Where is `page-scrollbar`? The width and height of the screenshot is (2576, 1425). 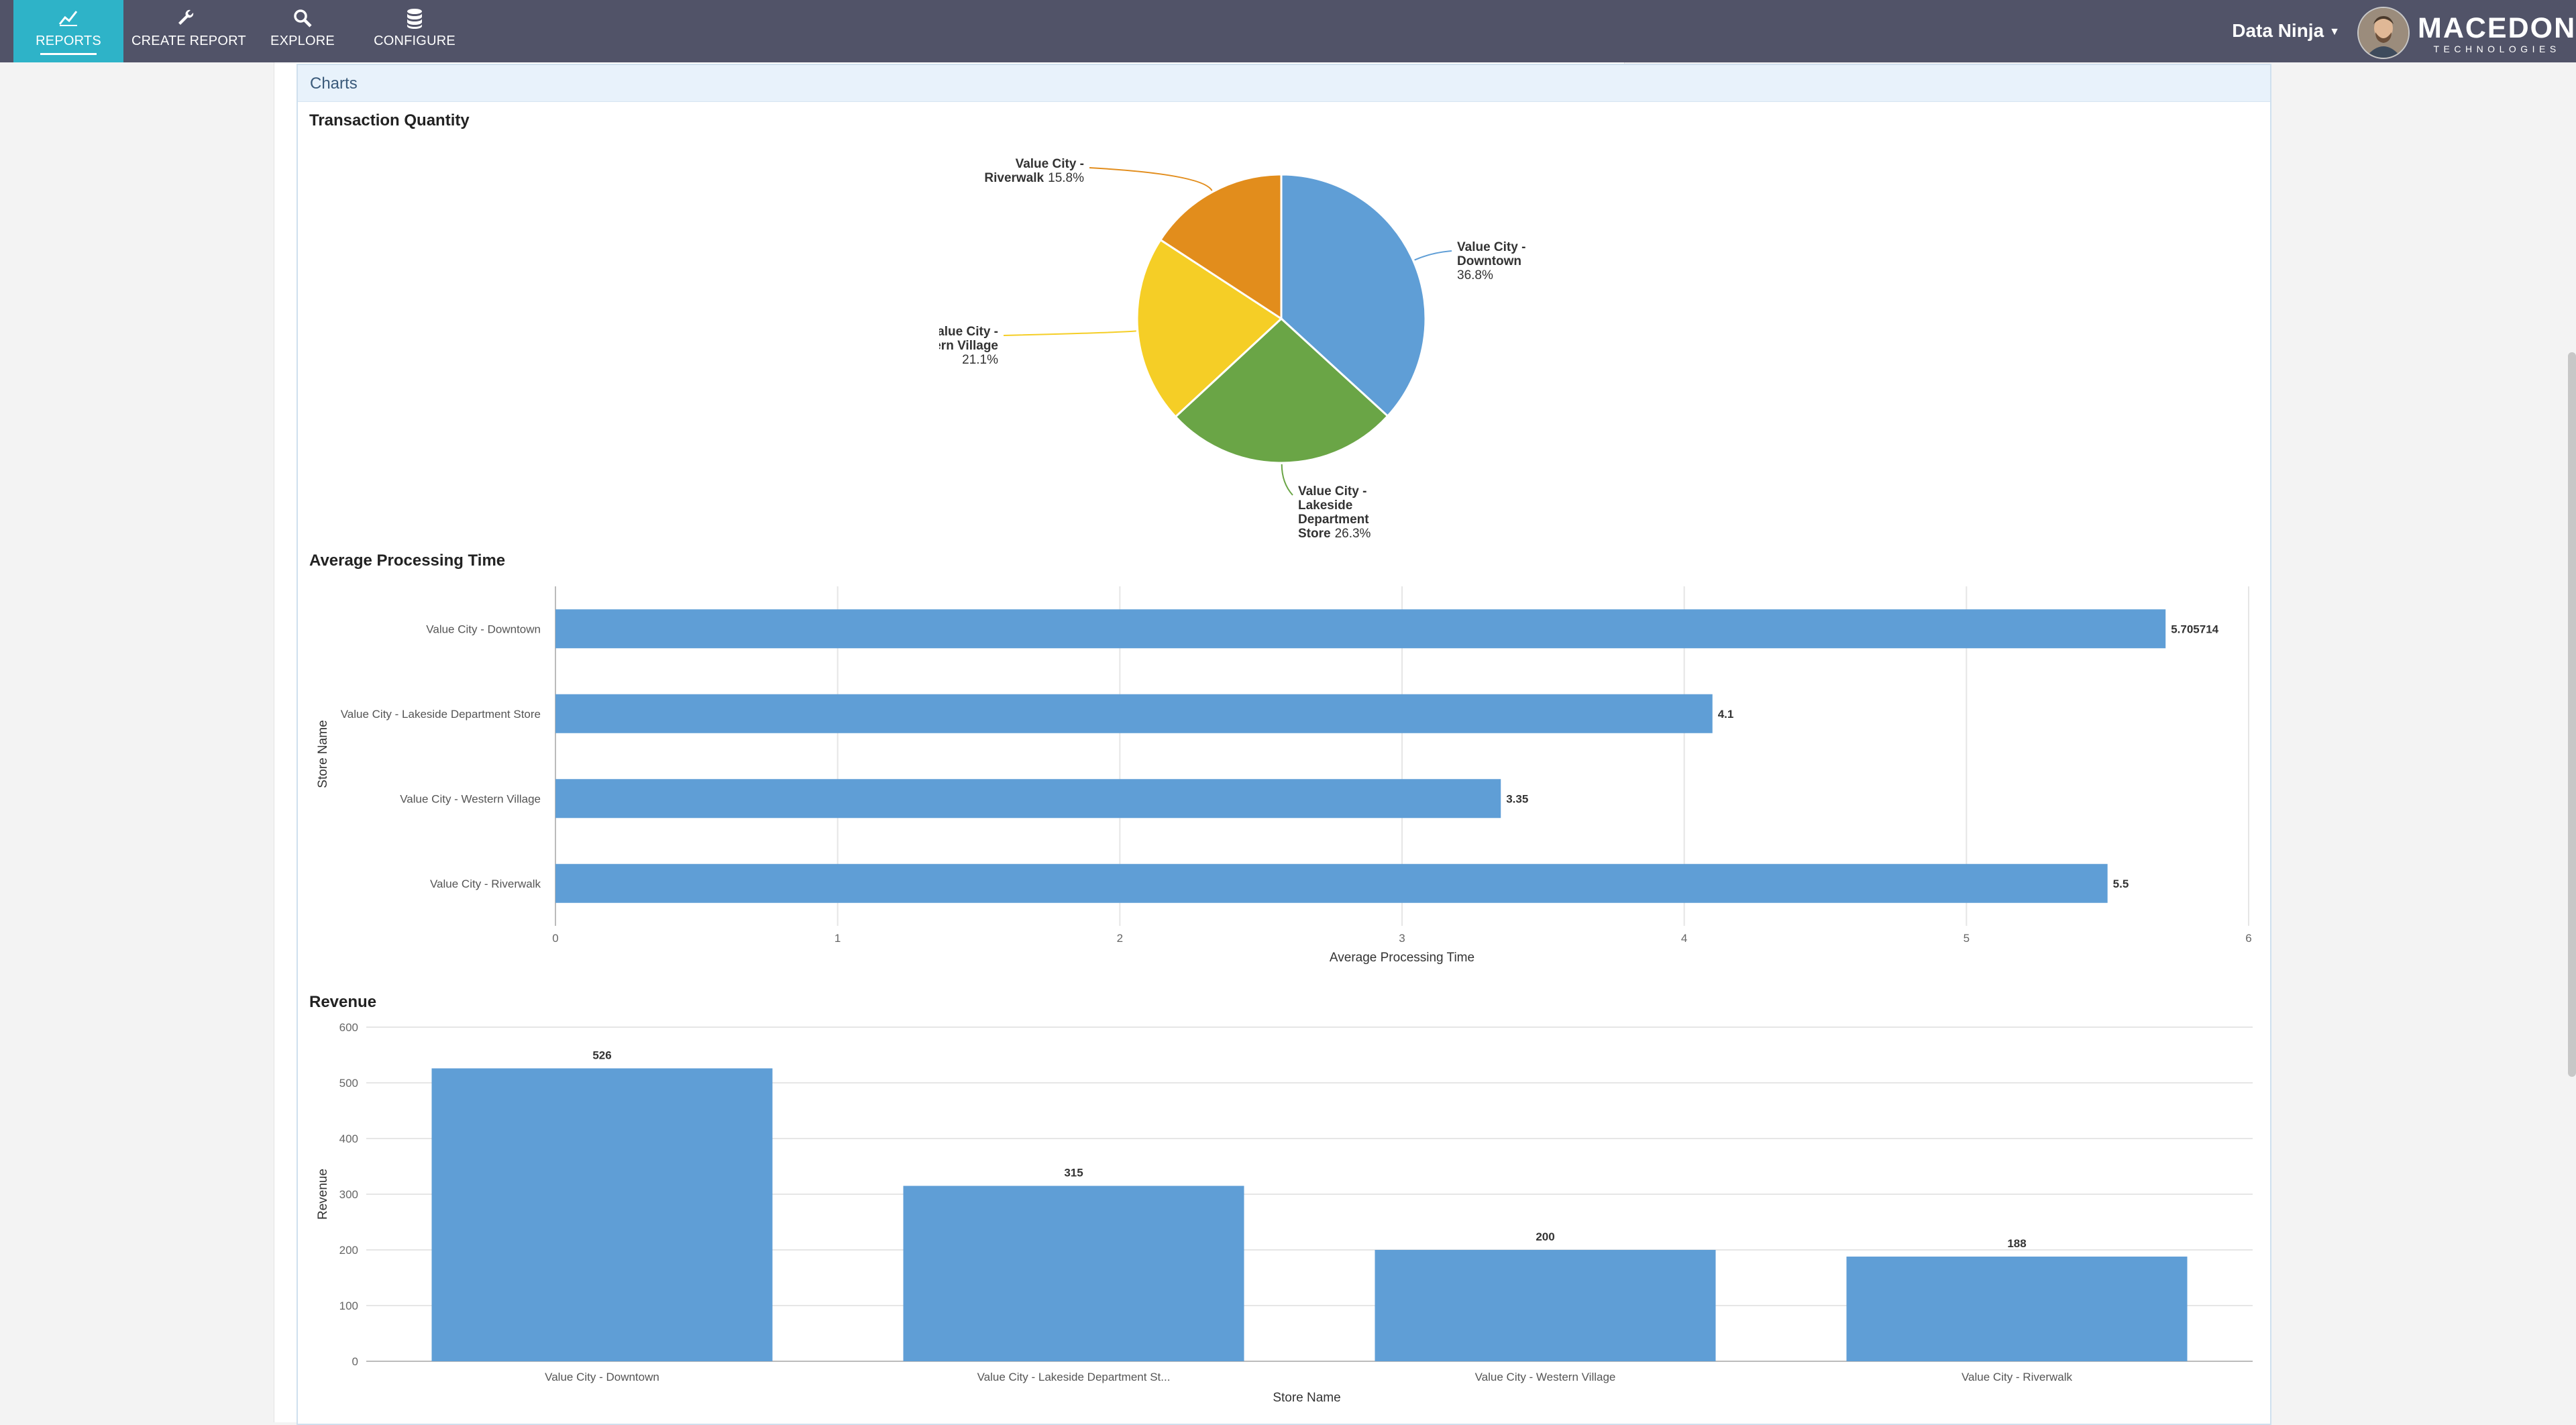
page-scrollbar is located at coordinates (2572, 714).